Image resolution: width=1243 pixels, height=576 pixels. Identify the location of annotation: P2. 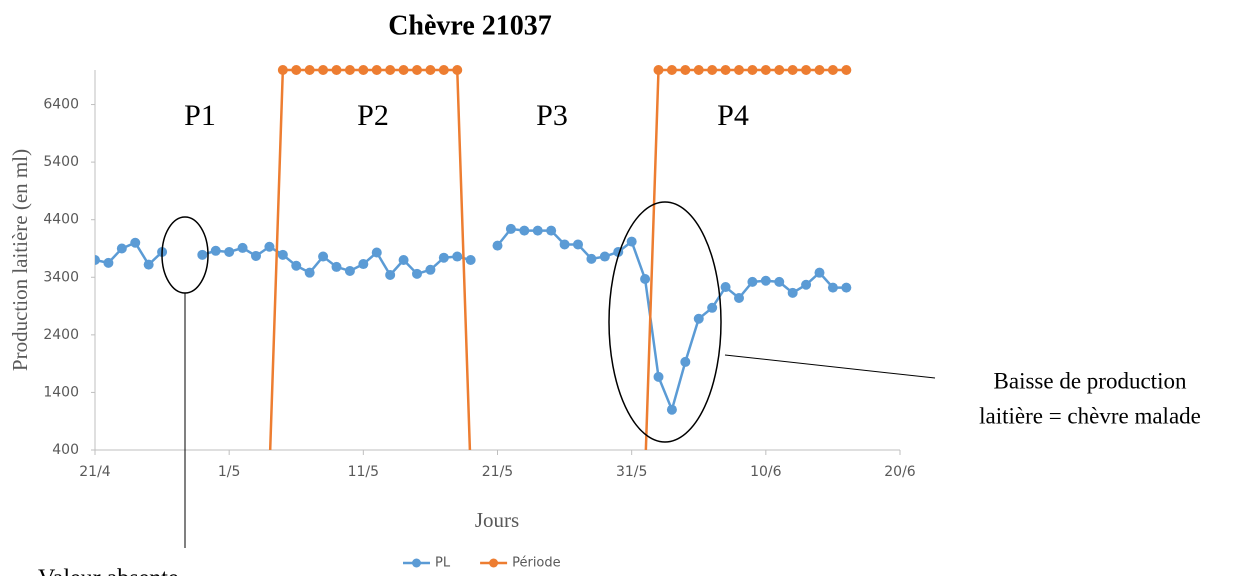
(373, 115).